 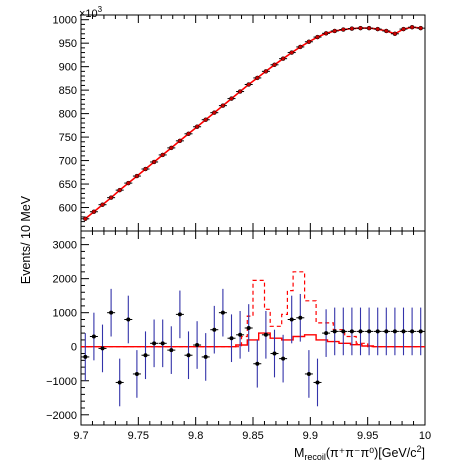 What do you see at coordinates (68, 68) in the screenshot?
I see `top-y-tick-label-6: 900` at bounding box center [68, 68].